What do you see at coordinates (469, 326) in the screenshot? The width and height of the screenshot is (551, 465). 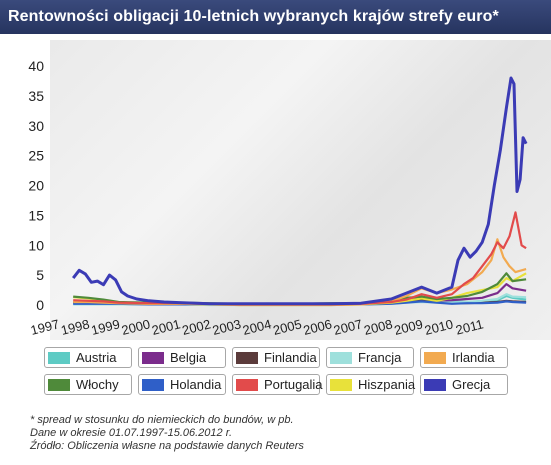 I see `x-tick-label: 2011` at bounding box center [469, 326].